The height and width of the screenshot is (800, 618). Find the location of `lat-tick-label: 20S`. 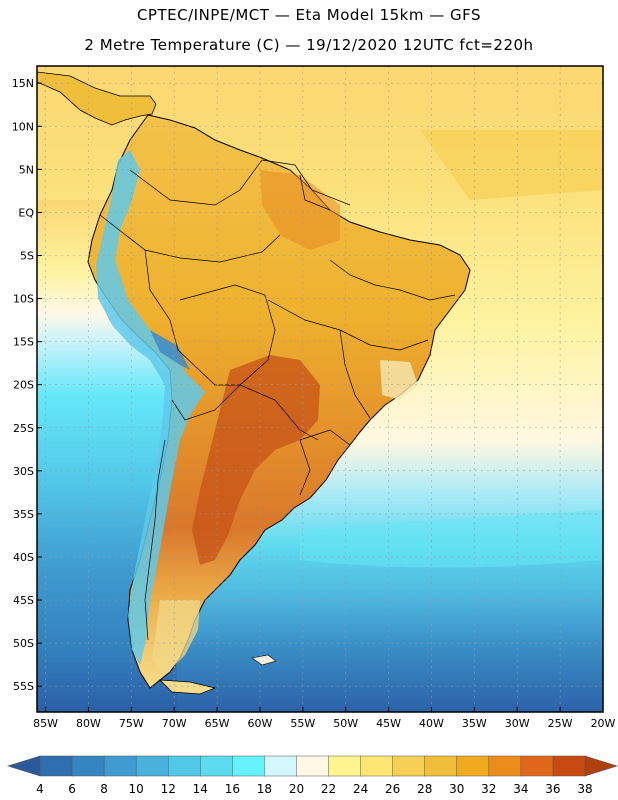

lat-tick-label: 20S is located at coordinates (23, 385).